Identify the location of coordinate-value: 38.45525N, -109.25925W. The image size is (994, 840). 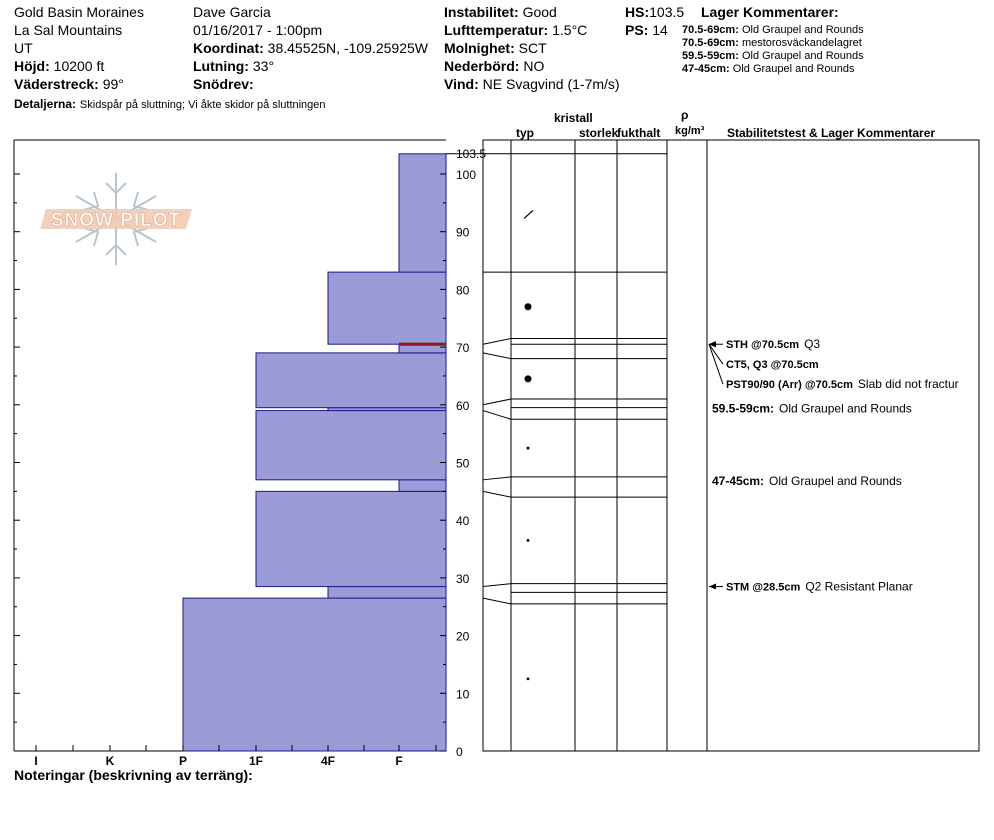
(347, 48).